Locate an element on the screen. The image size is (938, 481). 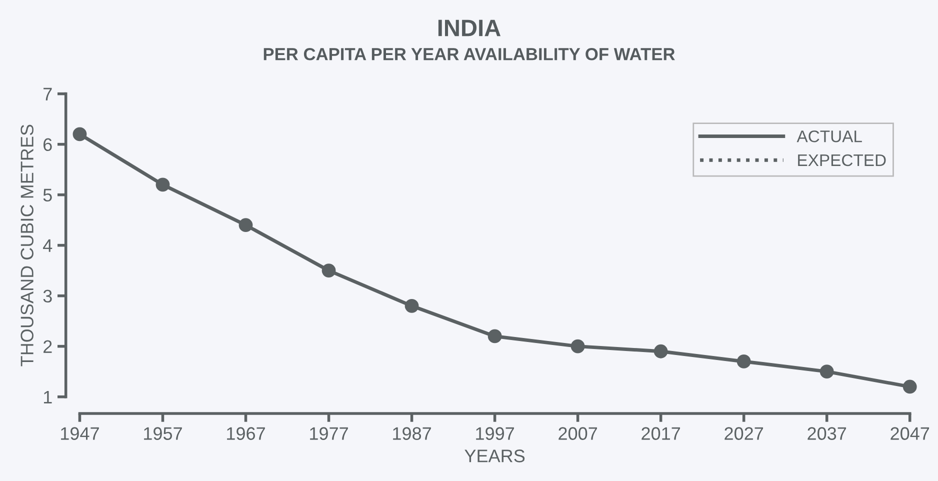
x-tick-label: 1987 is located at coordinates (412, 433).